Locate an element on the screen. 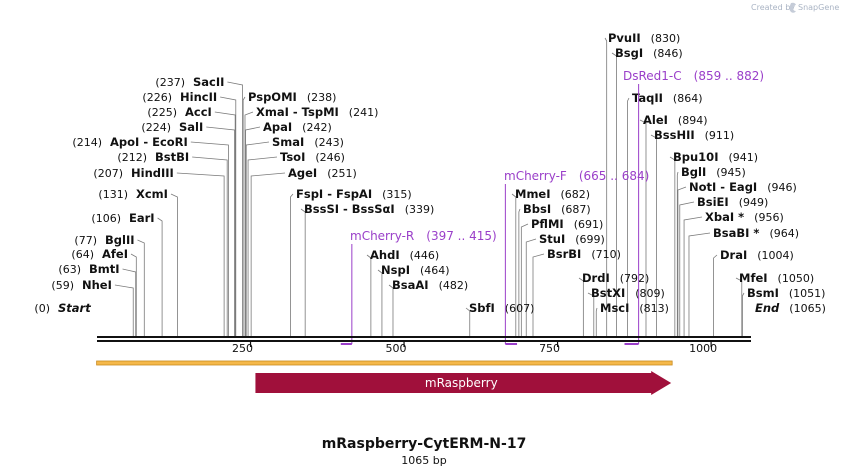 The width and height of the screenshot is (848, 475). site-name: AfeI is located at coordinates (115, 254).